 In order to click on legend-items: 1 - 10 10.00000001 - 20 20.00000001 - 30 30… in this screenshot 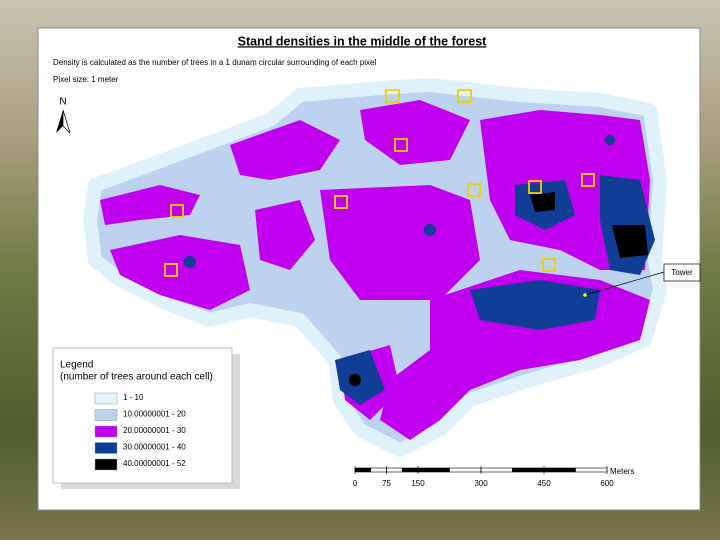, I will do `click(140, 431)`.